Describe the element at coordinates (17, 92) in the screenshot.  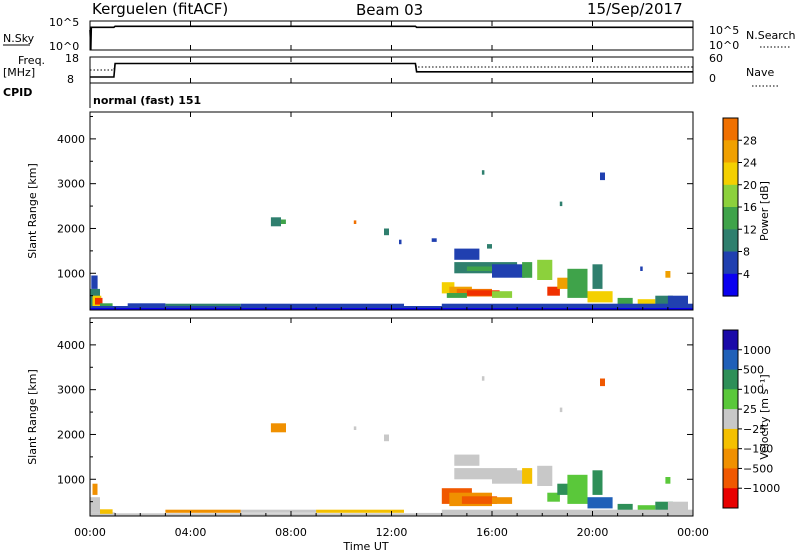
I see `cpid-label: CPID` at that location.